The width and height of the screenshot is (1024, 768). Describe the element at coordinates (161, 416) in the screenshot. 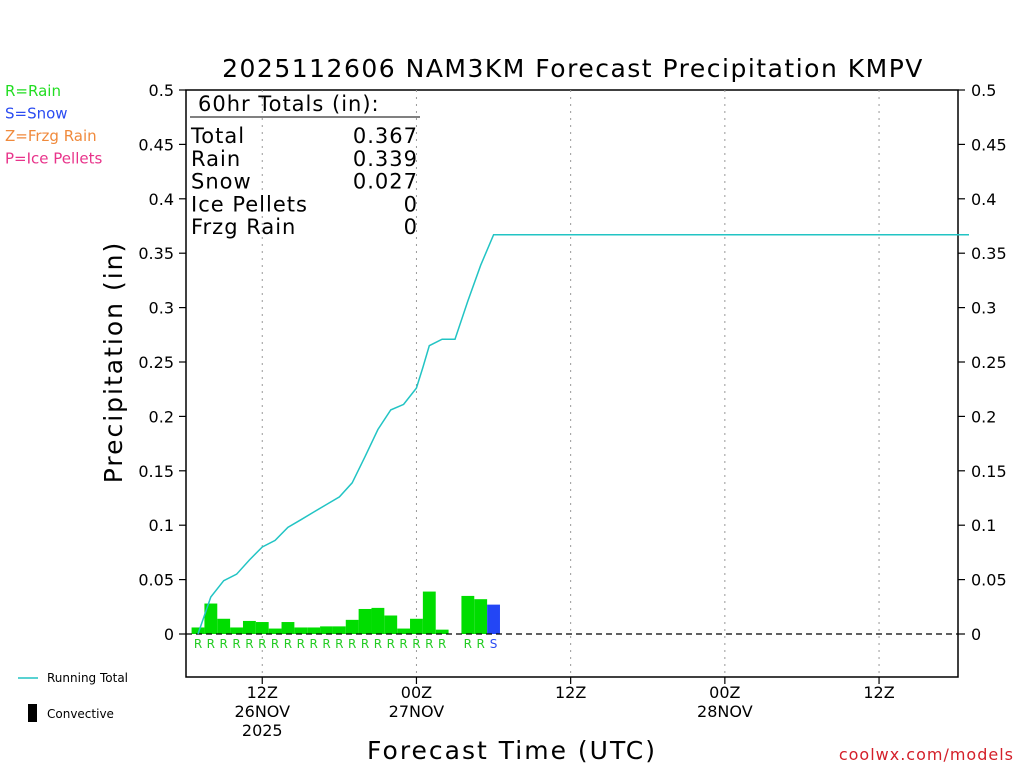

I see `y-tick-label-left: 0.2` at that location.